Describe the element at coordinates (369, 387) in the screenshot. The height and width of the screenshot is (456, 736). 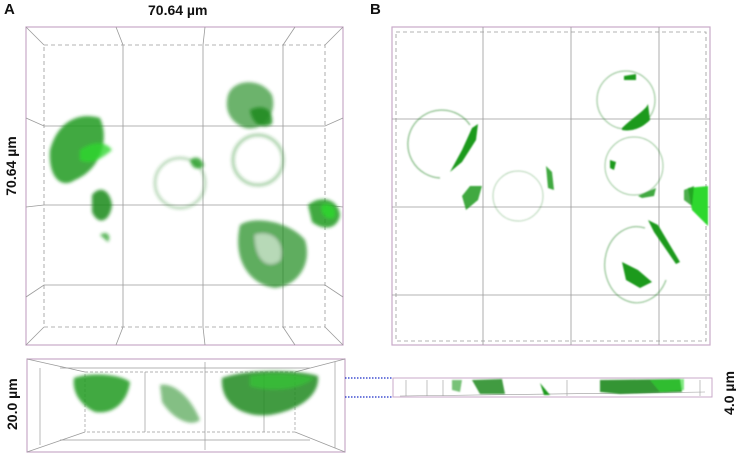
I see `depth-connector-lines` at that location.